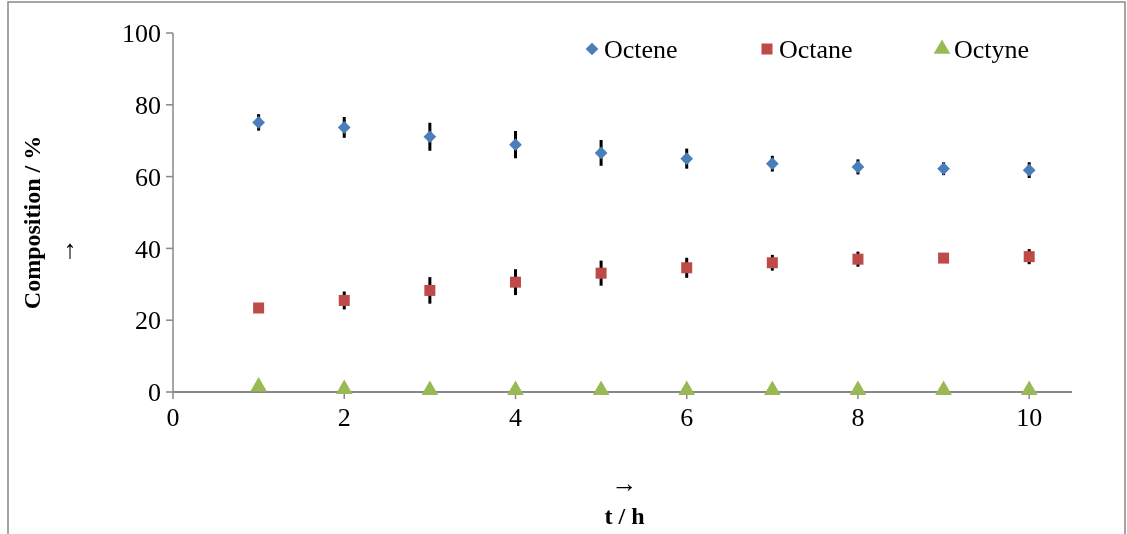  I want to click on y-tick-label: 20, so click(148, 321).